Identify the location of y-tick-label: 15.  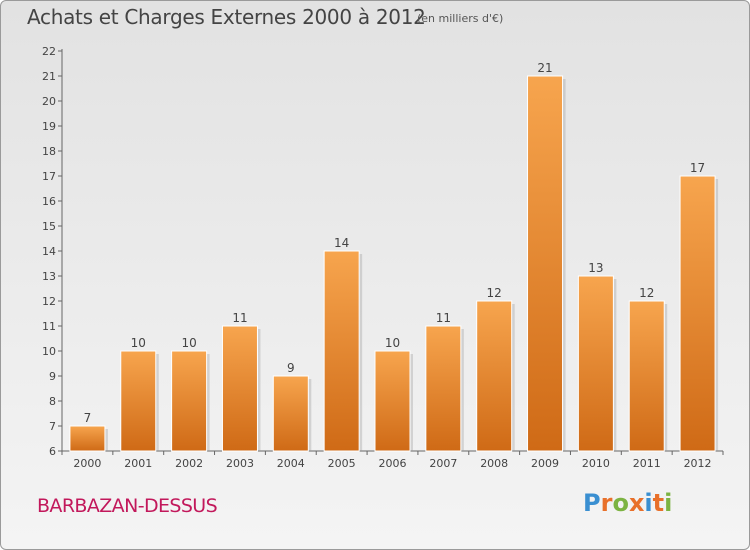
(49, 226).